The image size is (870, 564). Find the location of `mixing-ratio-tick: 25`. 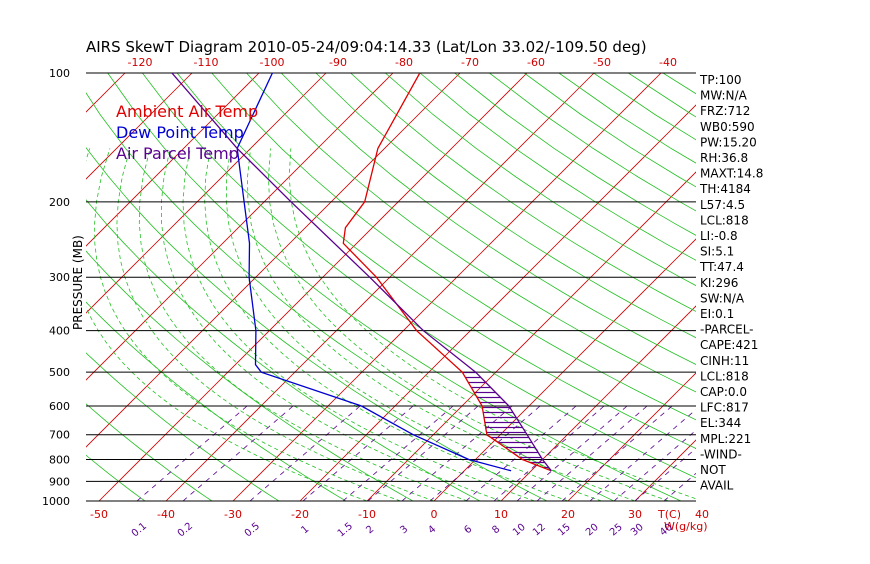

mixing-ratio-tick: 25 is located at coordinates (616, 530).